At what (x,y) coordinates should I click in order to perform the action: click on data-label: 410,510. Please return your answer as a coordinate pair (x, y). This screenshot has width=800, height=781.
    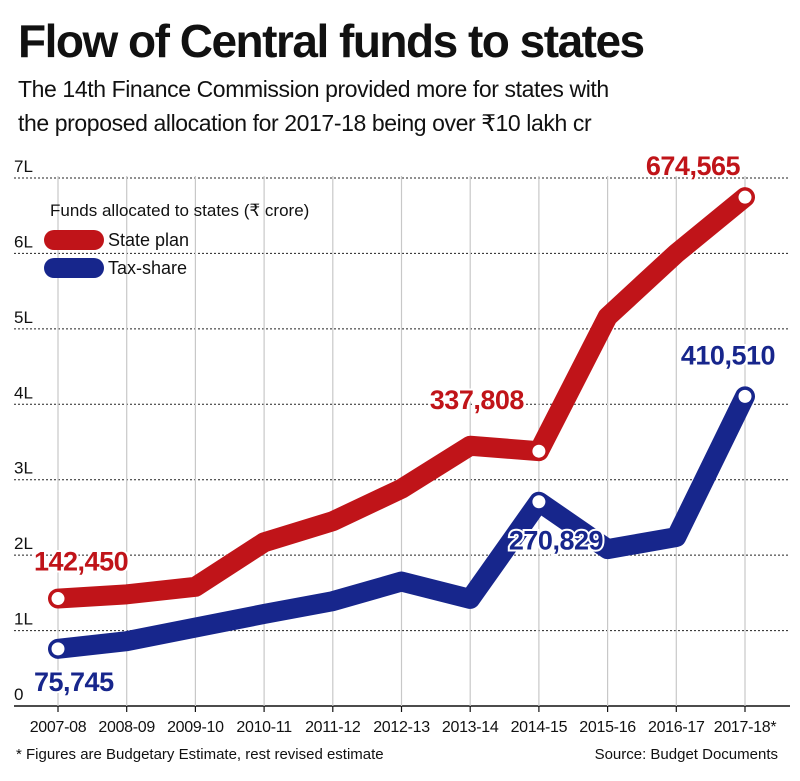
    Looking at the image, I should click on (728, 355).